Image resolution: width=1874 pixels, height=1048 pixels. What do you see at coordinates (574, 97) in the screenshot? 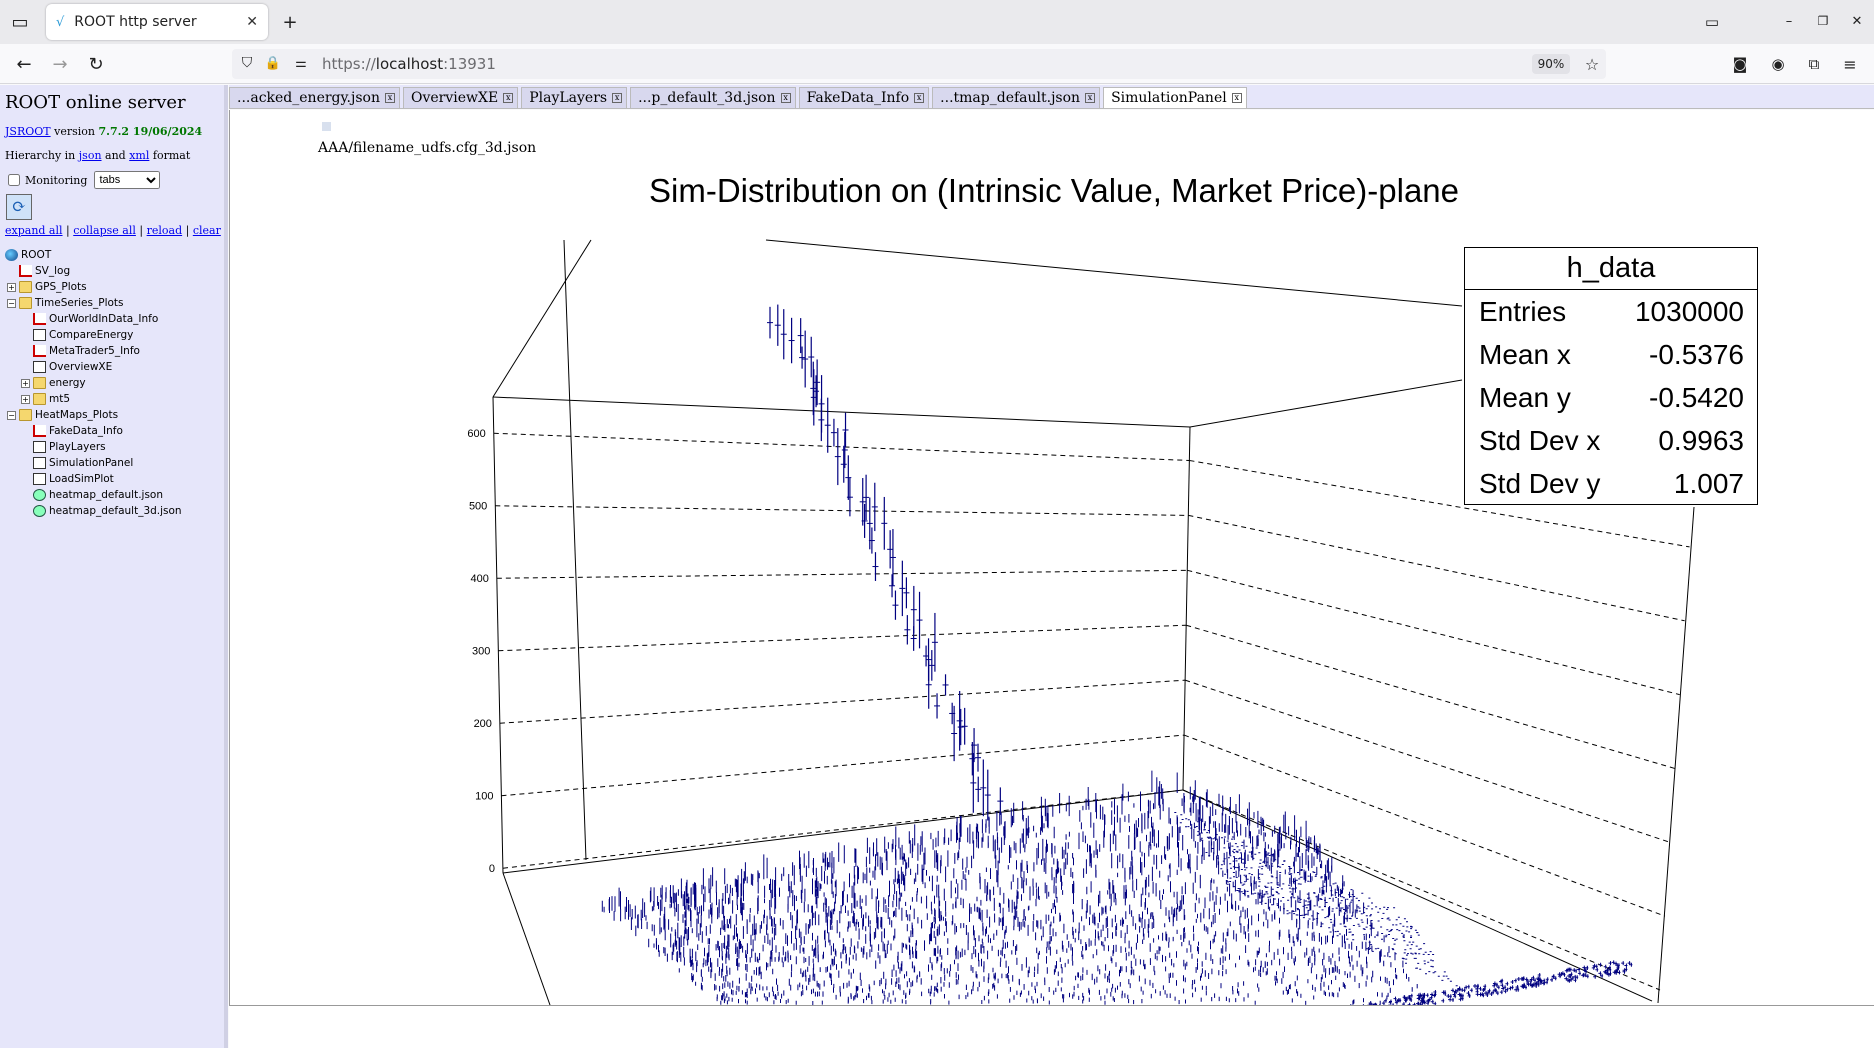
I see `content-tab: PlayLayers x` at bounding box center [574, 97].